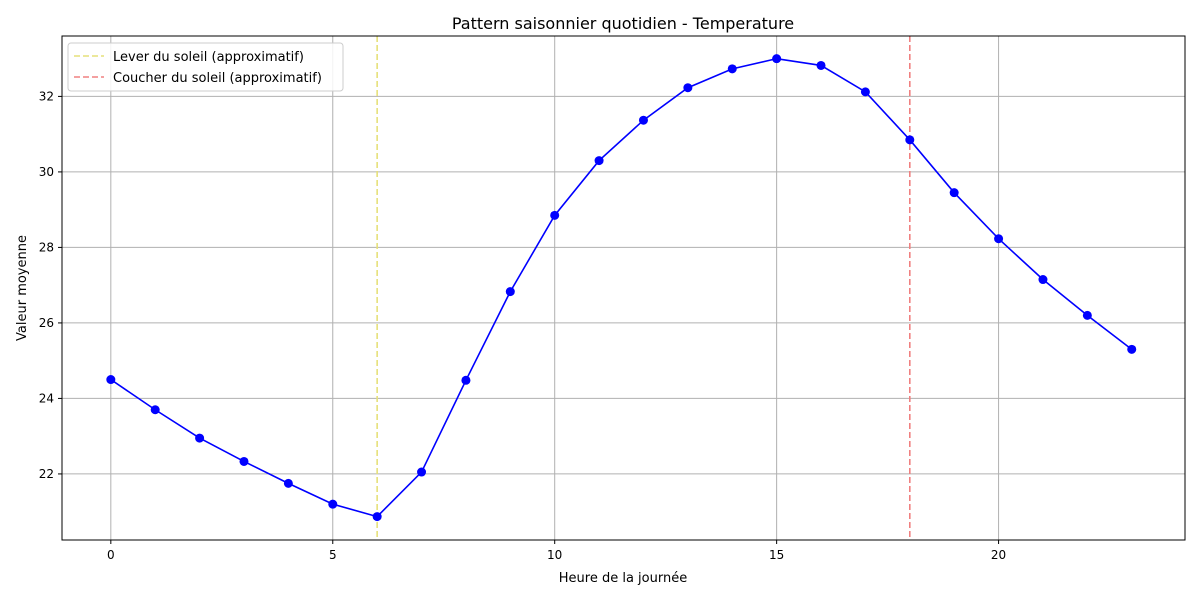  Describe the element at coordinates (333, 555) in the screenshot. I see `x-tick-label: 5` at that location.